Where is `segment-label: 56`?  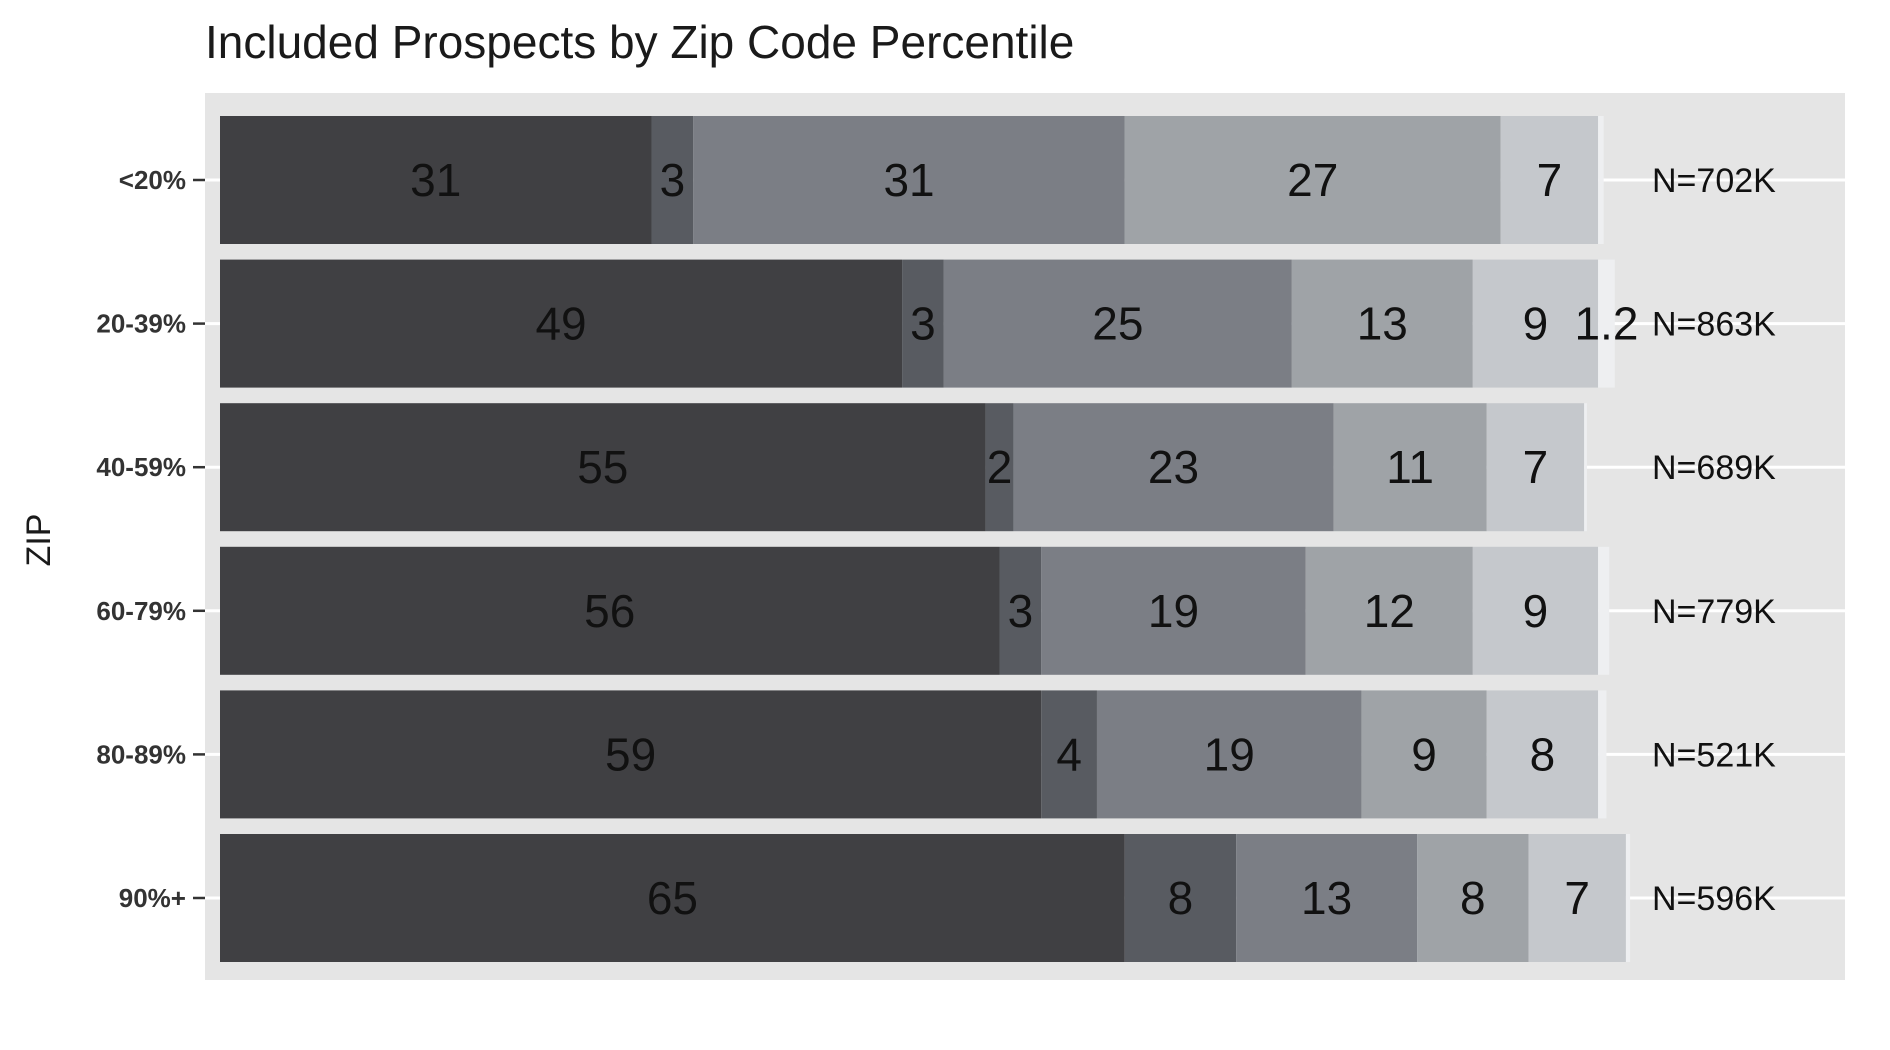
segment-label: 56 is located at coordinates (609, 611).